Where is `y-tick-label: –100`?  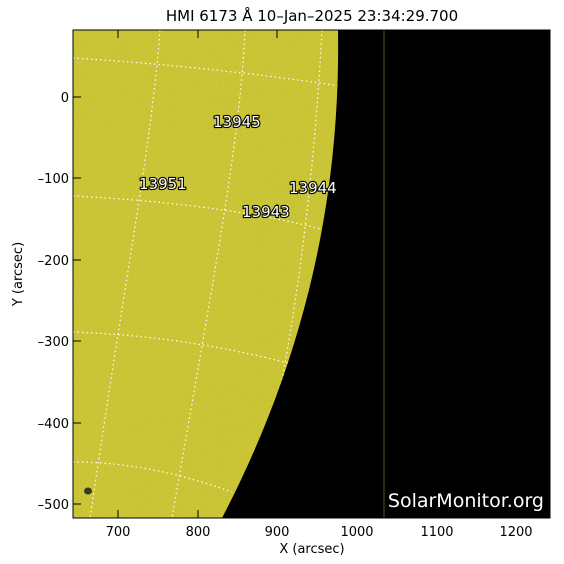 y-tick-label: –100 is located at coordinates (53, 179).